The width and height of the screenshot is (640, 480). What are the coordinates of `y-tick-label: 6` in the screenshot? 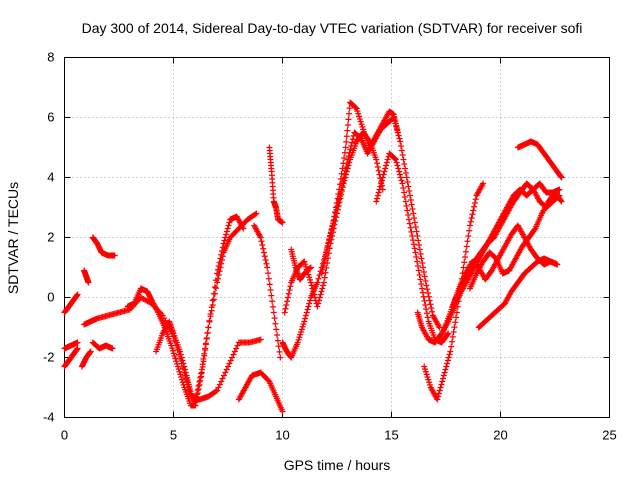 It's located at (50, 117).